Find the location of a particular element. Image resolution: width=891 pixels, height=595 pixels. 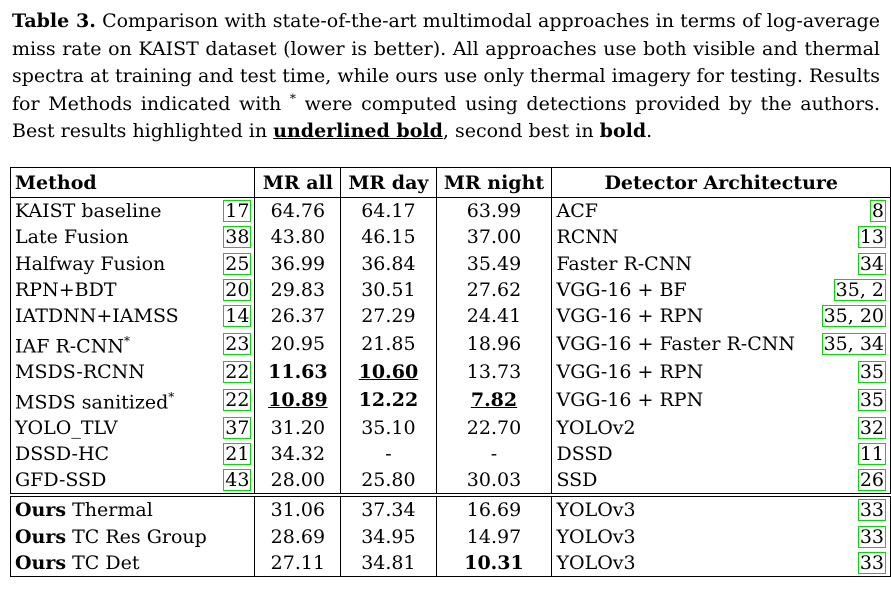

method-cell: YOLO_TLV is located at coordinates (115, 427).